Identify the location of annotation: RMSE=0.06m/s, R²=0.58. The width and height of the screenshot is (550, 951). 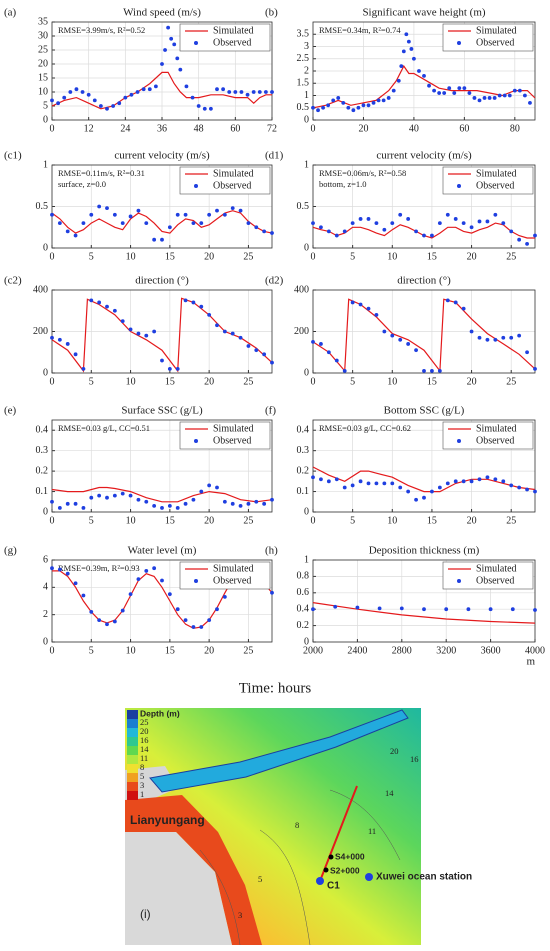
(362, 173).